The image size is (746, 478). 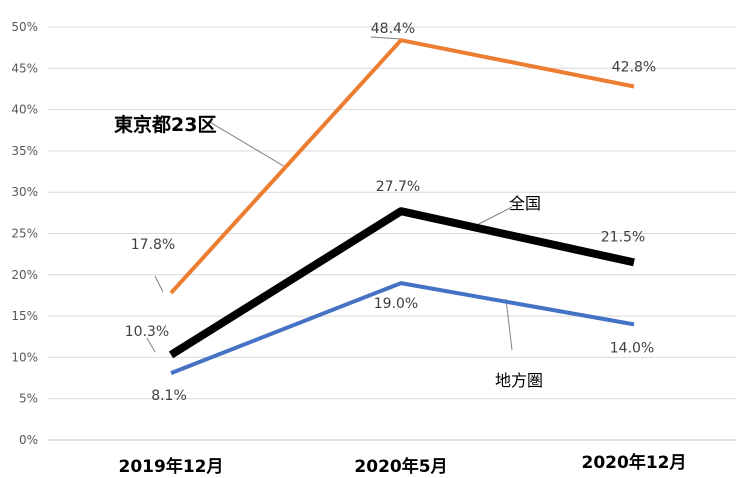 What do you see at coordinates (24, 316) in the screenshot?
I see `y-tick-label: 15%` at bounding box center [24, 316].